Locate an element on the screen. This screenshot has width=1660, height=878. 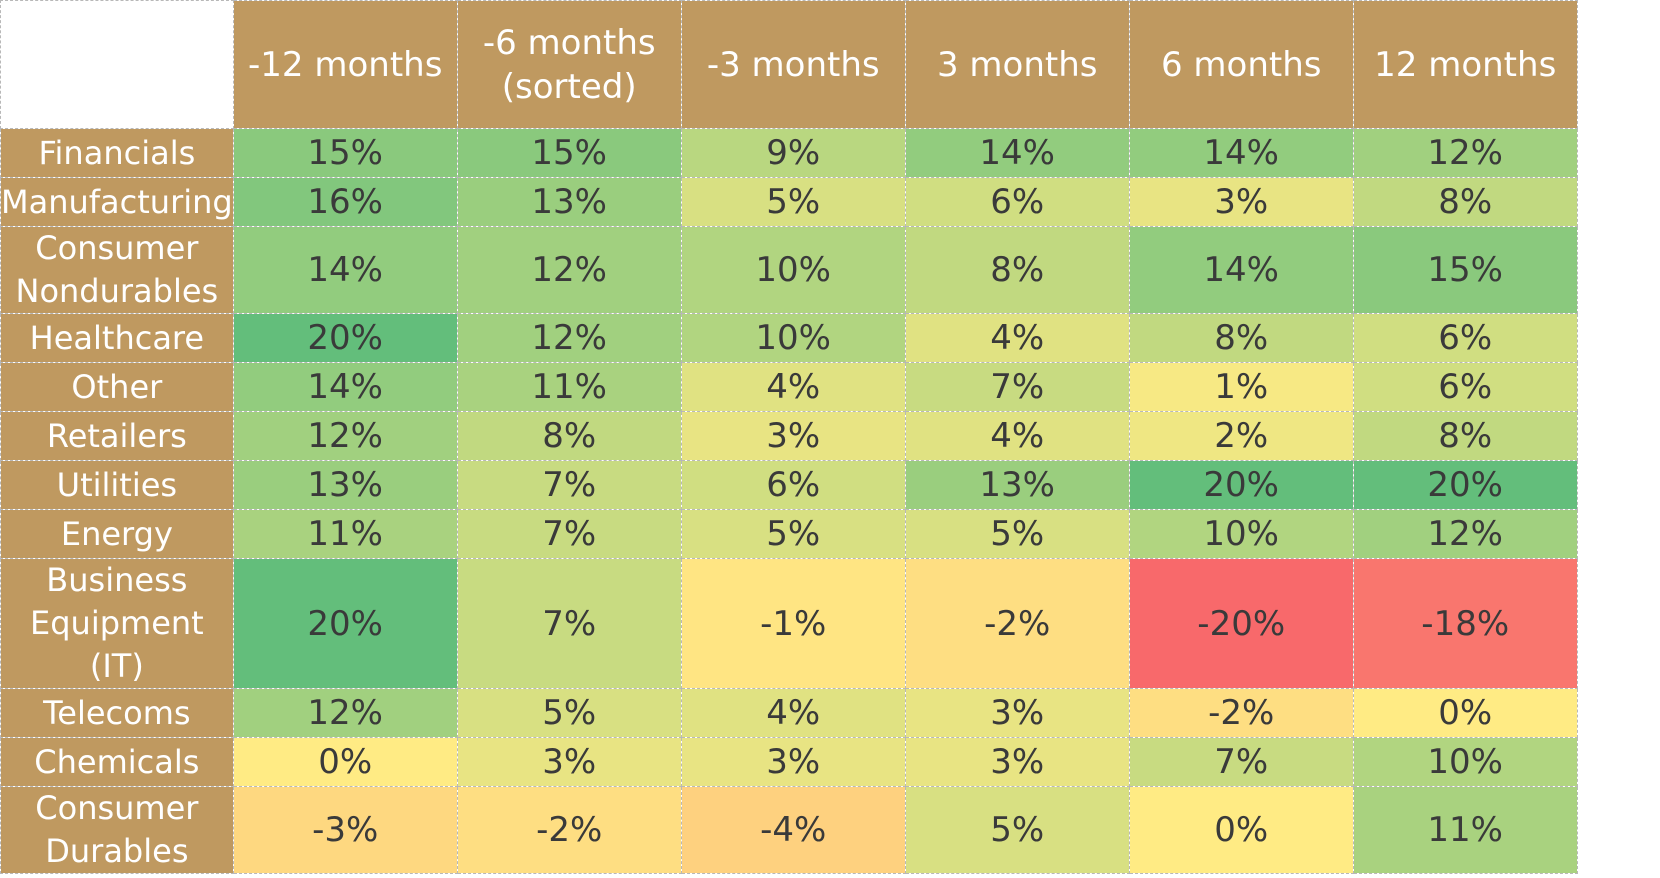
row-label: Financials is located at coordinates (117, 153).